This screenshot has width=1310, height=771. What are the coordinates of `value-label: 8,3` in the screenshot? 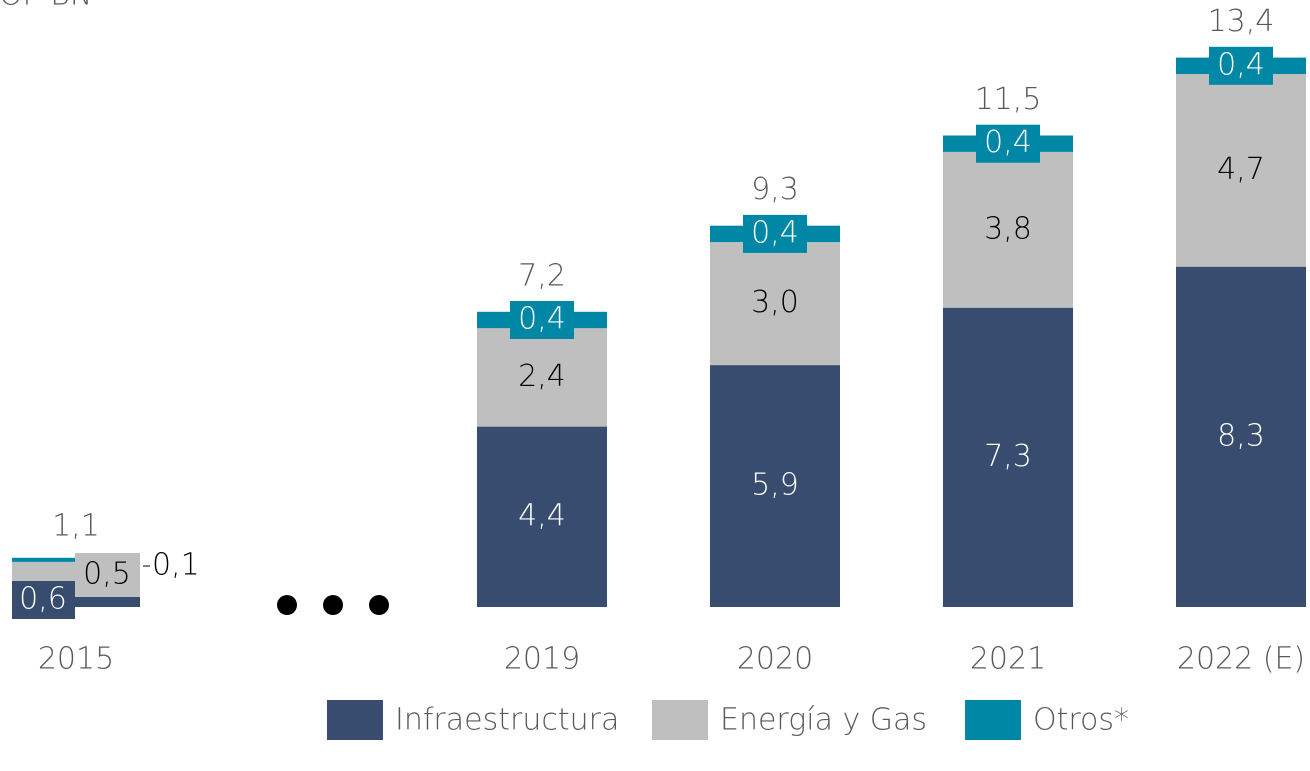 It's located at (1241, 435).